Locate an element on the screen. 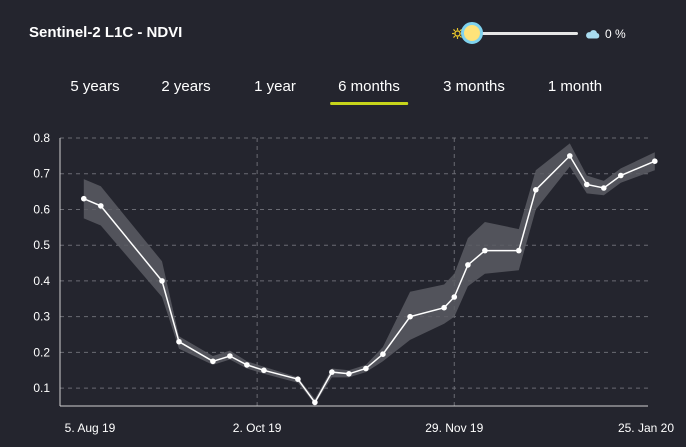 This screenshot has height=447, width=686. y-tick-label: 0.6 is located at coordinates (41, 209).